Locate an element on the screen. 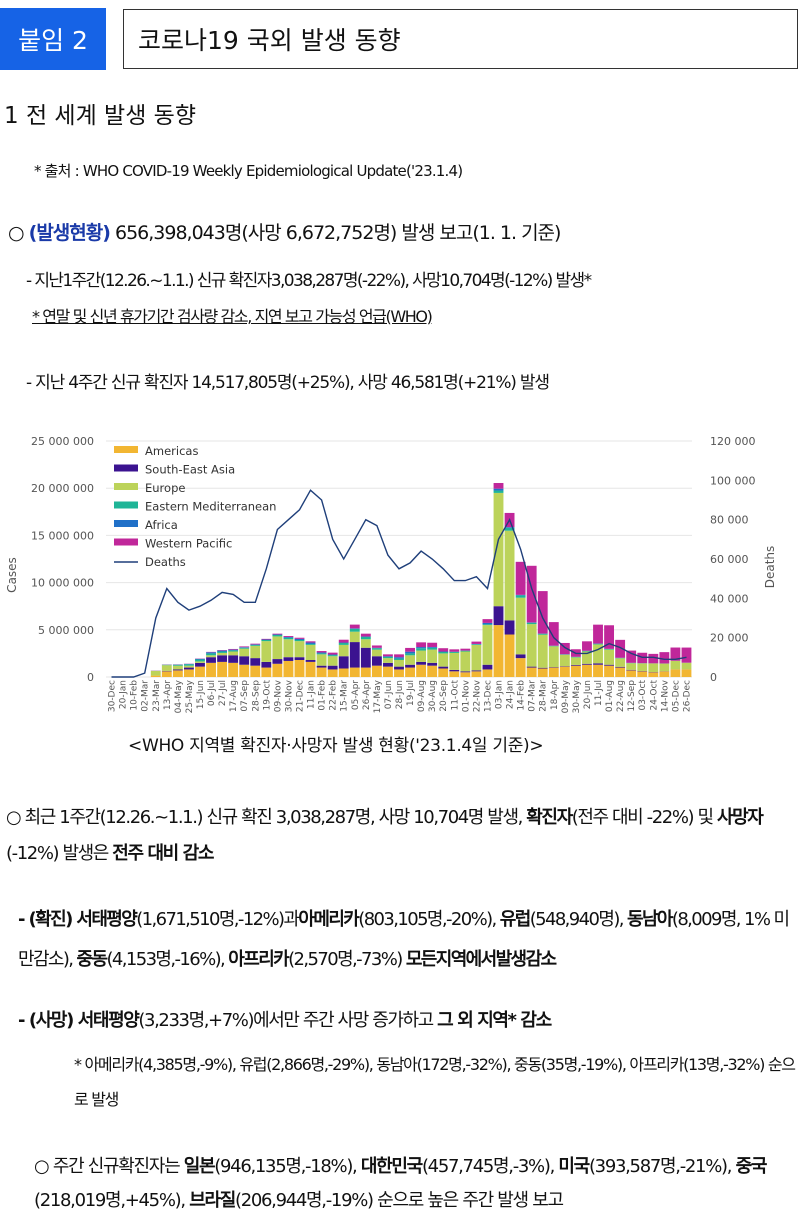  x-tick-label: 04-May is located at coordinates (179, 696).